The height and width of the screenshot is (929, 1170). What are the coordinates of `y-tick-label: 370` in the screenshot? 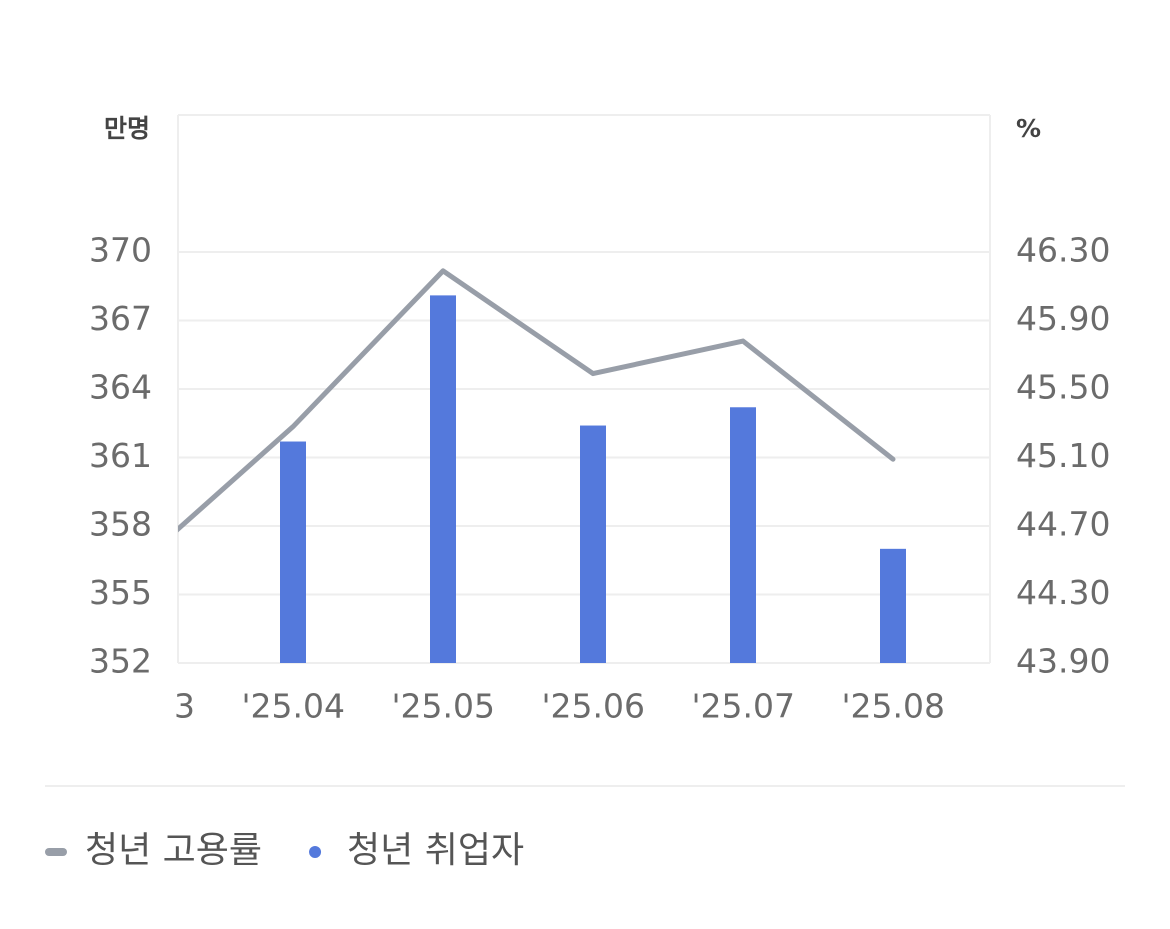 It's located at (120, 250).